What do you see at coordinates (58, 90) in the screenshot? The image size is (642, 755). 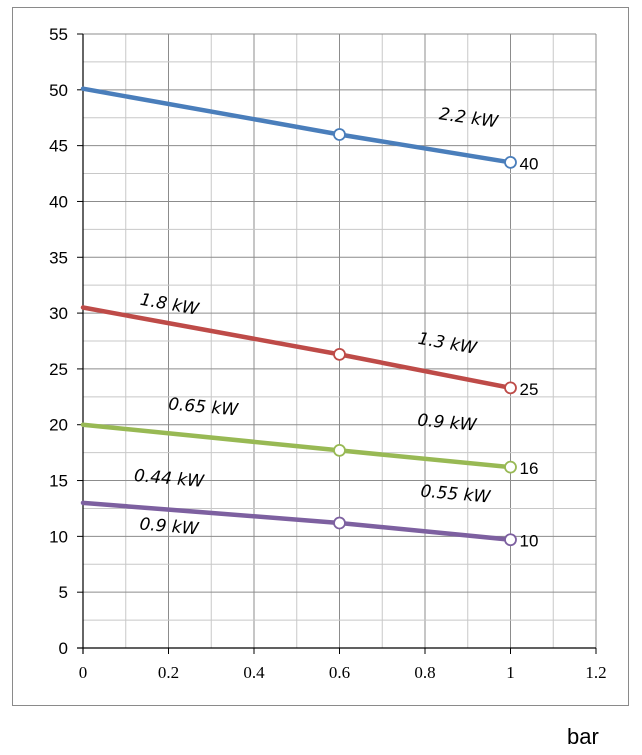 I see `y-tick-label: 50` at bounding box center [58, 90].